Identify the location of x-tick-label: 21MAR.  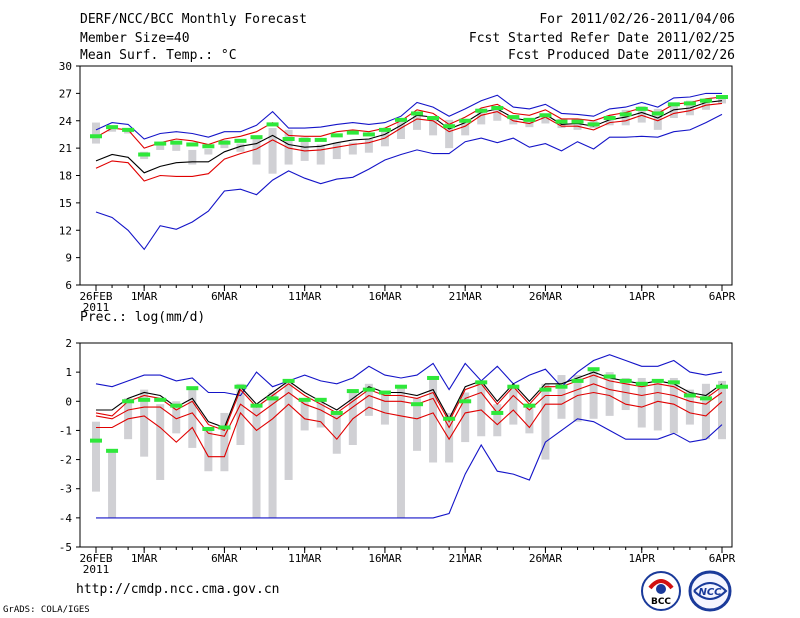
(465, 558).